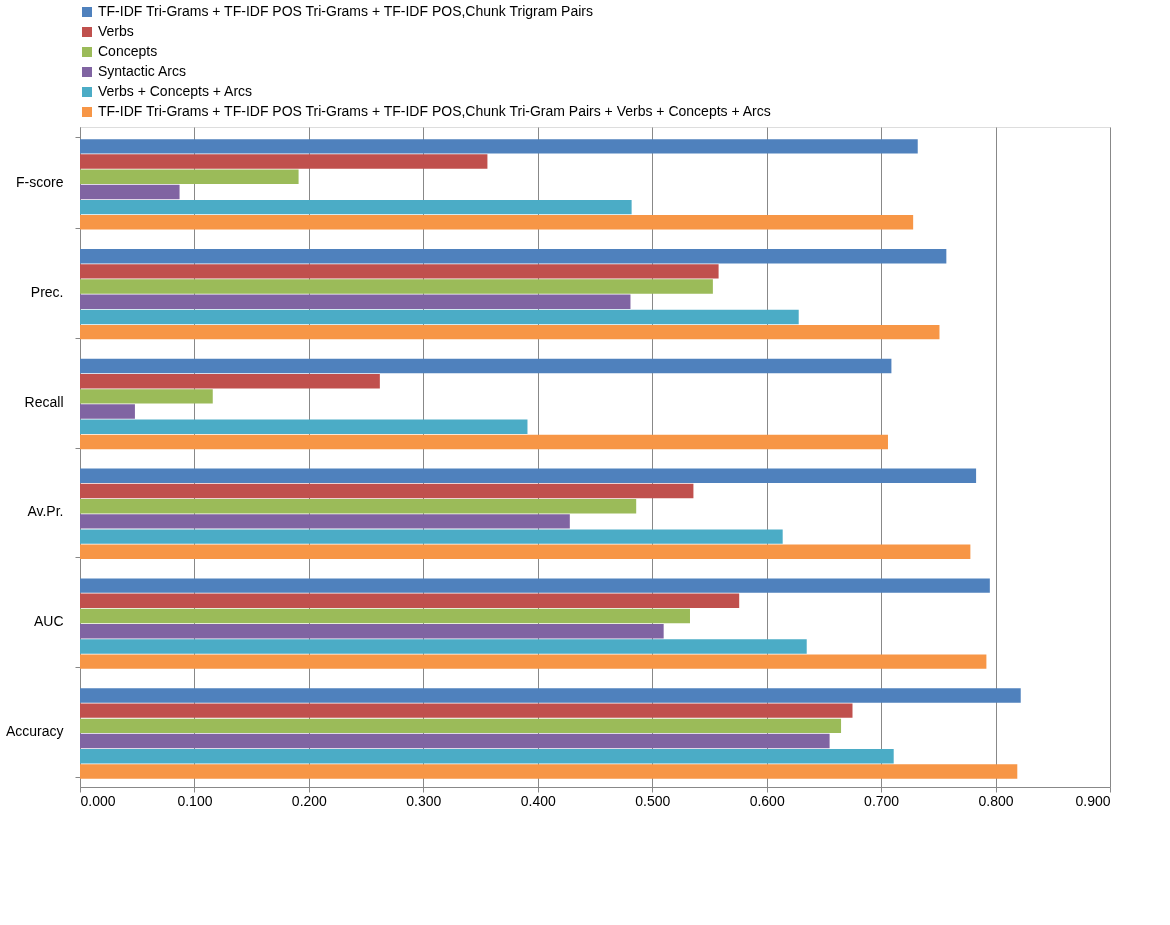 The width and height of the screenshot is (1170, 925). Describe the element at coordinates (996, 800) in the screenshot. I see `x-tick-label: 0.800` at that location.